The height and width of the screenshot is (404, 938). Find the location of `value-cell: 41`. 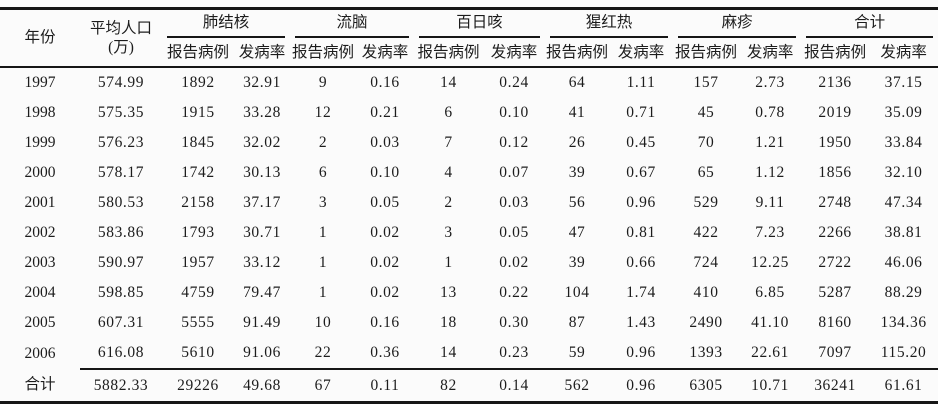

value-cell: 41 is located at coordinates (577, 113).